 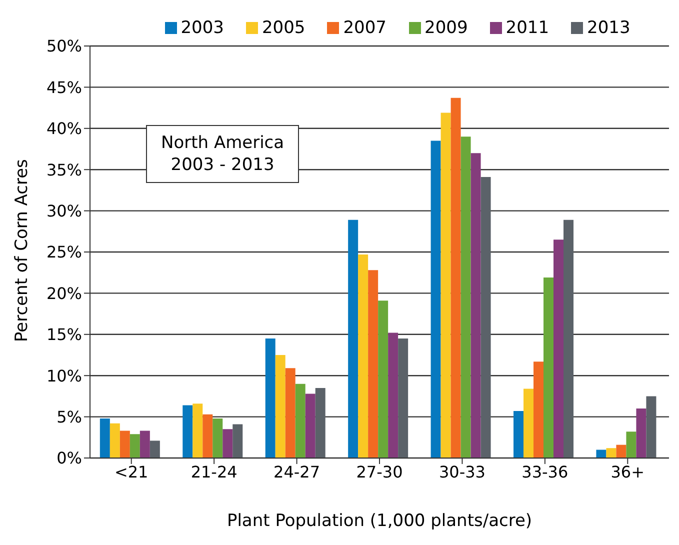 I want to click on y-axis-title: Percent of Corn Acres, so click(x=22, y=250).